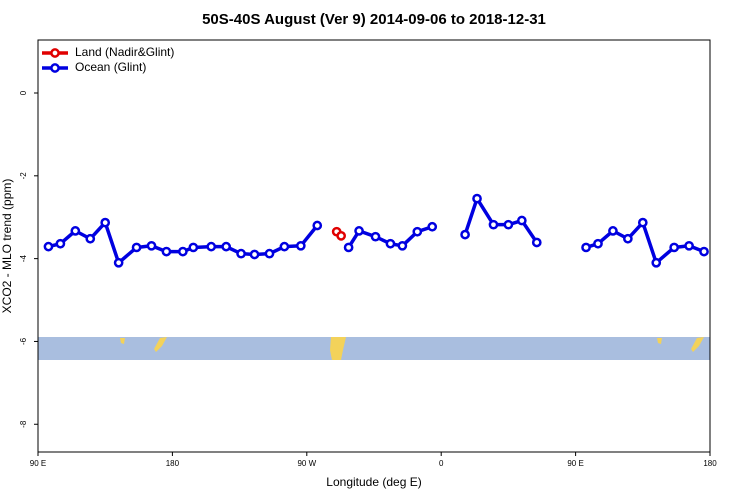 This screenshot has height=500, width=750. I want to click on y-tick-label: 0, so click(23, 92).